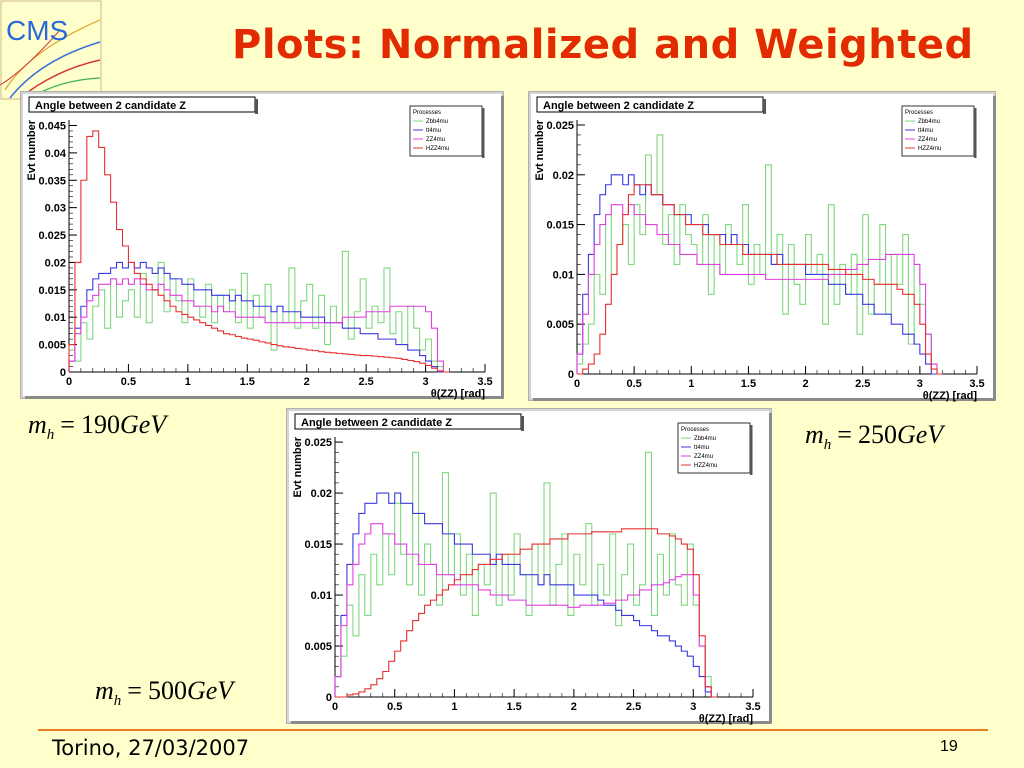 This screenshot has width=1024, height=768. What do you see at coordinates (51, 50) in the screenshot?
I see `cms-logo: CMS` at bounding box center [51, 50].